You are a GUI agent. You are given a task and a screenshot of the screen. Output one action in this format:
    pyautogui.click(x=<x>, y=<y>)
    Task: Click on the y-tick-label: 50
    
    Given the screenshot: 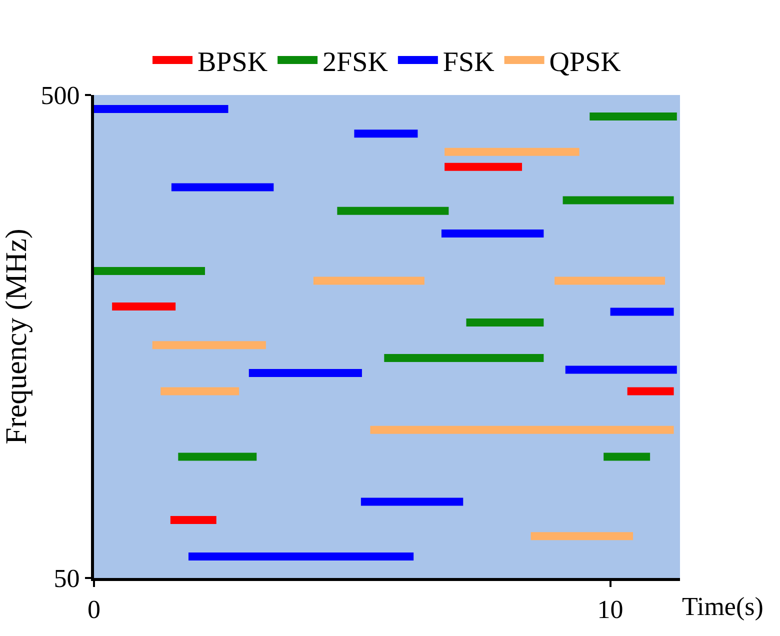 What is the action you would take?
    pyautogui.click(x=67, y=579)
    